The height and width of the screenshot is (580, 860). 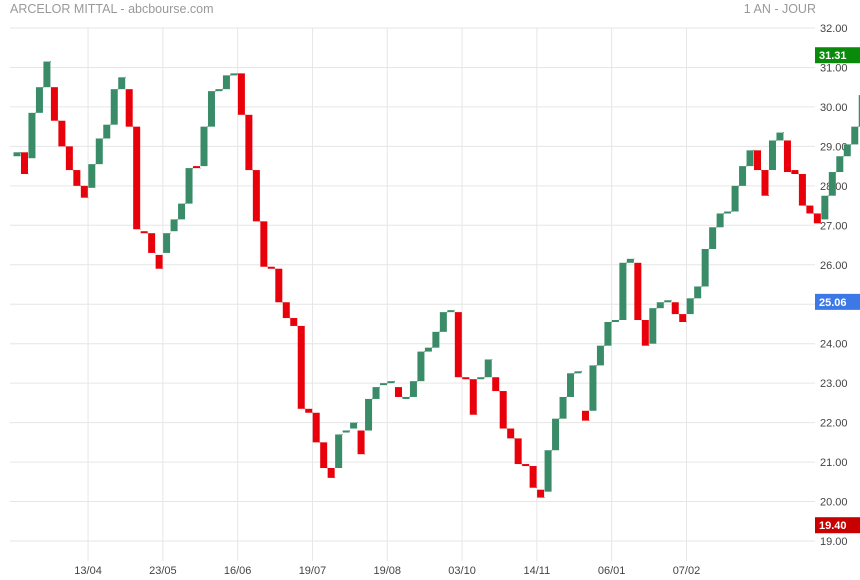 What do you see at coordinates (834, 266) in the screenshot?
I see `y-tick-label: 26.00` at bounding box center [834, 266].